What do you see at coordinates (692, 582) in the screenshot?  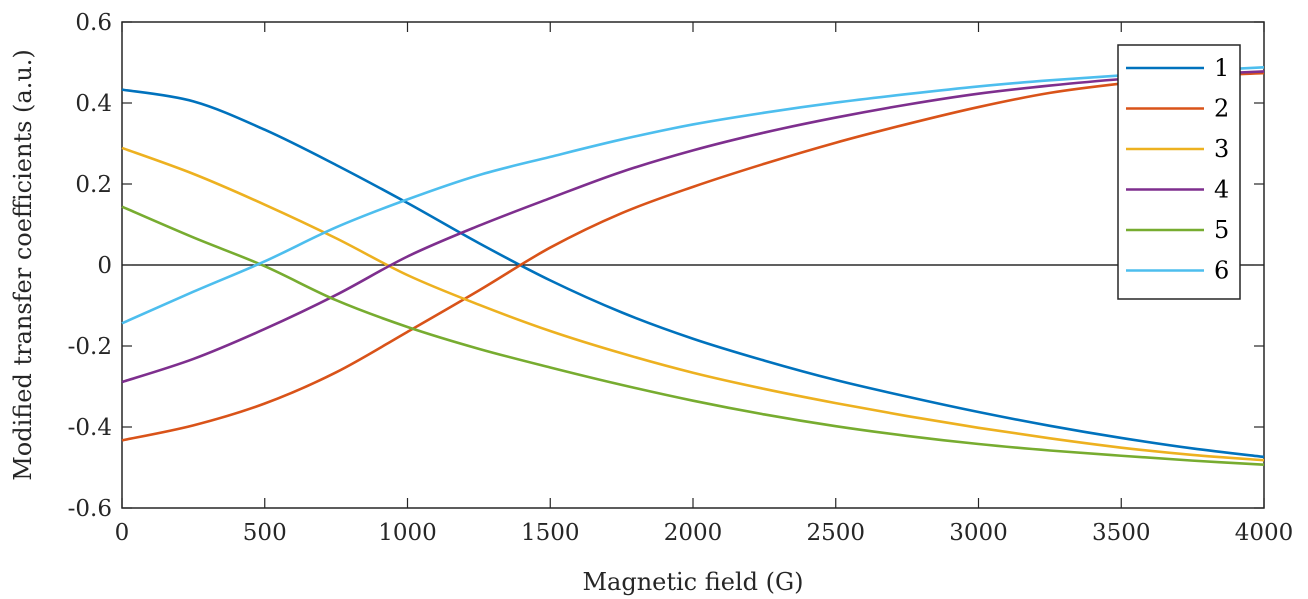 I see `x-axis-label: Magnetic field (G)` at bounding box center [692, 582].